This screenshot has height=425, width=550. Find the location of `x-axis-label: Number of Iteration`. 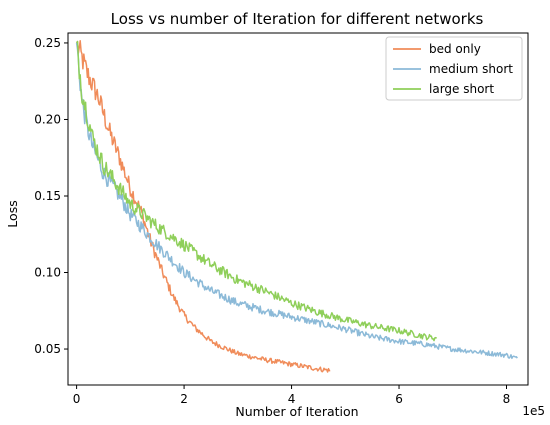

x-axis-label: Number of Iteration is located at coordinates (296, 411).